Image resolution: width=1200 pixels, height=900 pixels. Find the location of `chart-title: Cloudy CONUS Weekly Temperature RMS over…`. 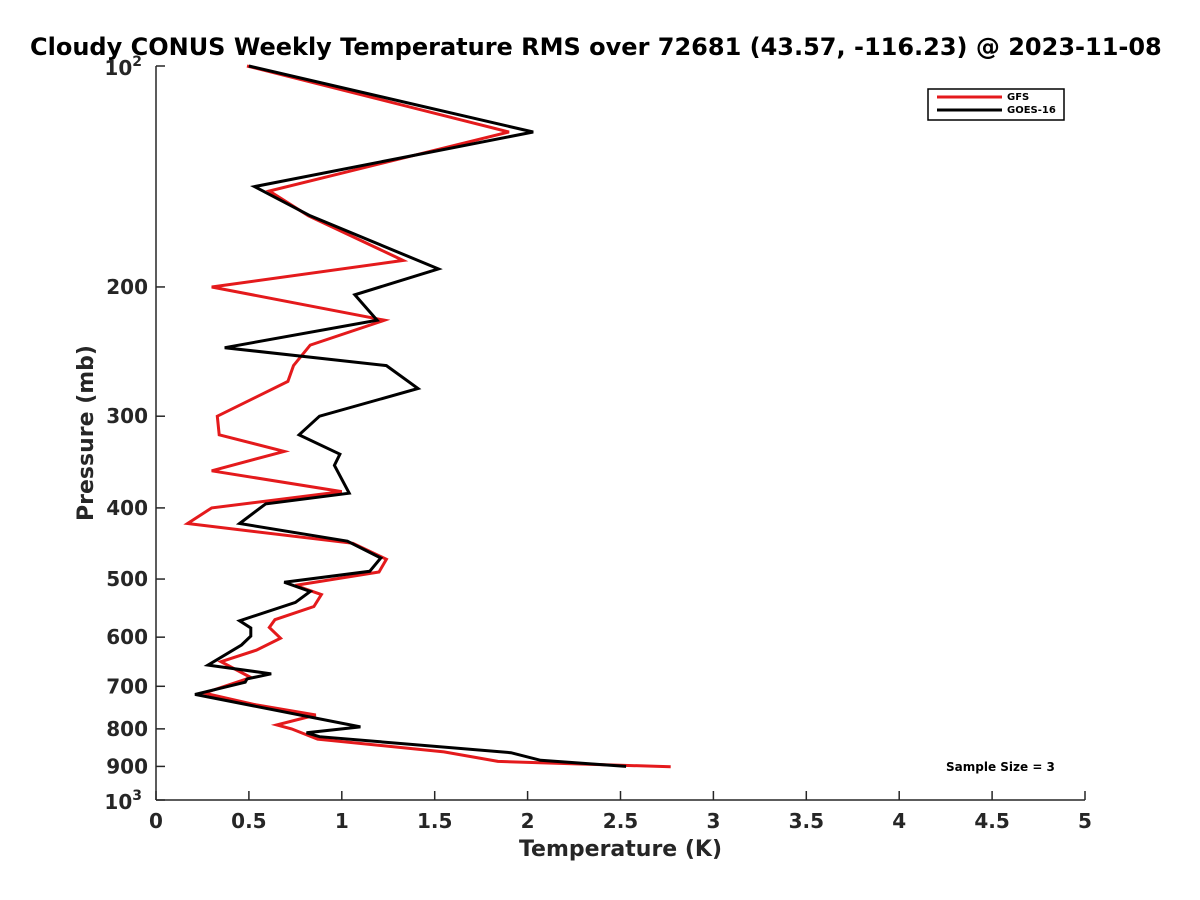

chart-title: Cloudy CONUS Weekly Temperature RMS over… is located at coordinates (596, 47).